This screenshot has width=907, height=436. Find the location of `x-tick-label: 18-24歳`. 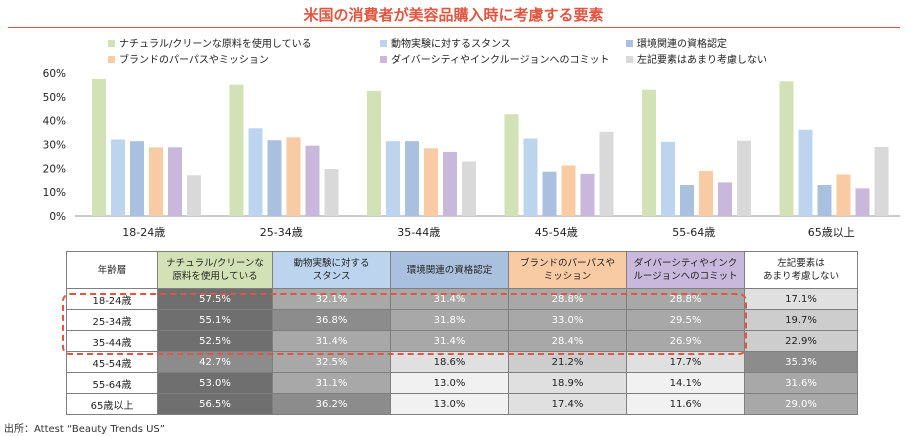

x-tick-label: 18-24歳 is located at coordinates (143, 232).